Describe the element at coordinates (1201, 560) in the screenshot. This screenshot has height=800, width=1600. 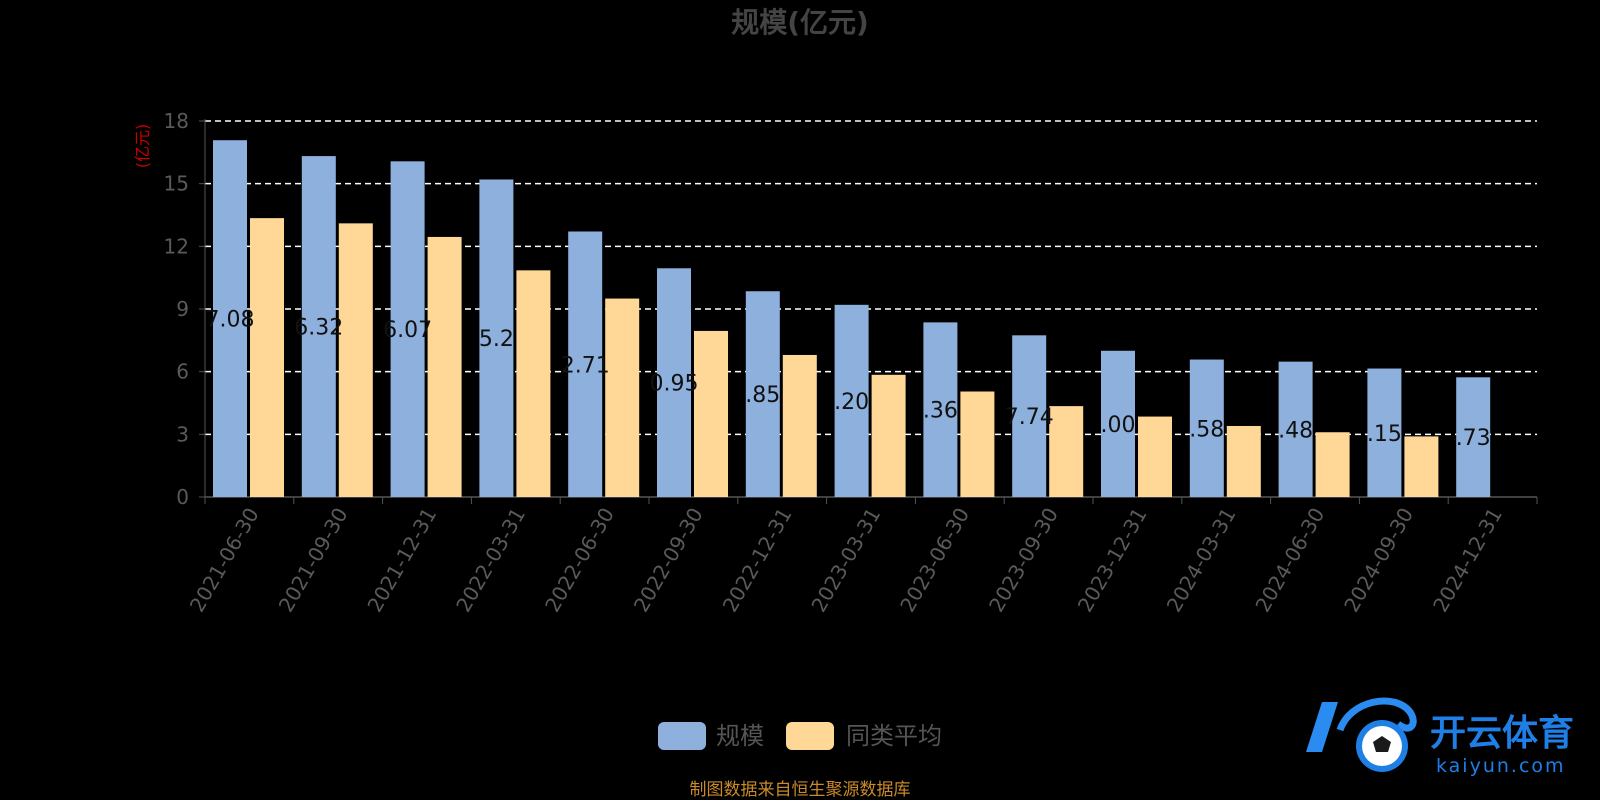
I see `x-tick-label: 2024-03-31` at that location.